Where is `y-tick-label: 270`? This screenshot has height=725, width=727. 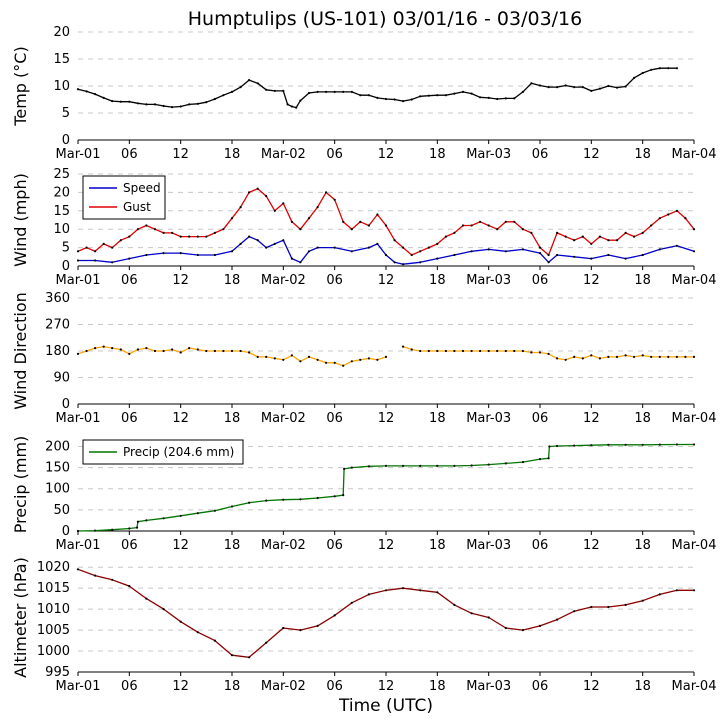 y-tick-label: 270 is located at coordinates (57, 325).